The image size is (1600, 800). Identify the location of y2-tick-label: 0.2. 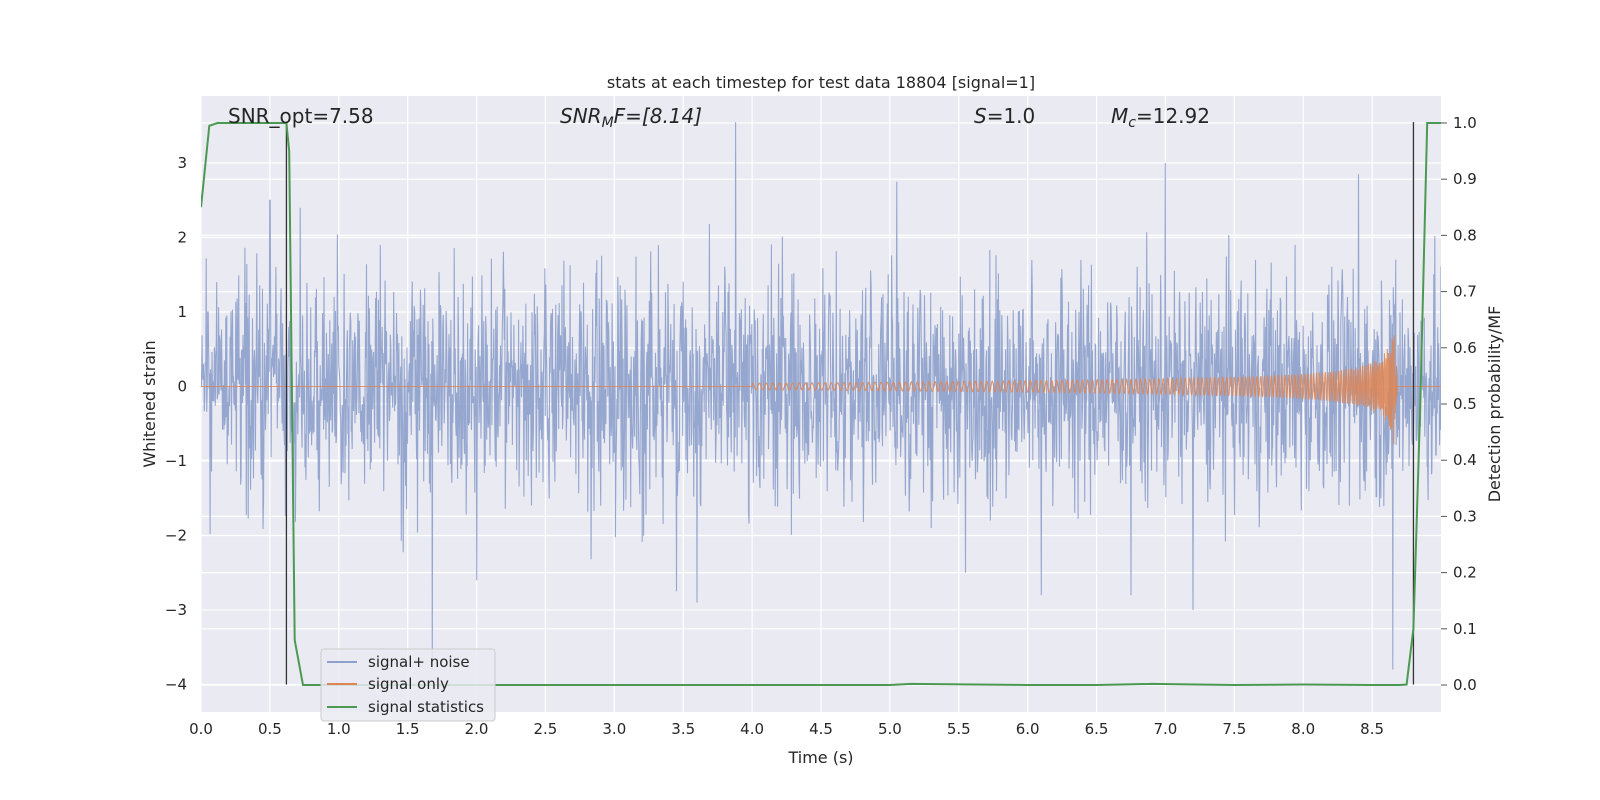
(1465, 573).